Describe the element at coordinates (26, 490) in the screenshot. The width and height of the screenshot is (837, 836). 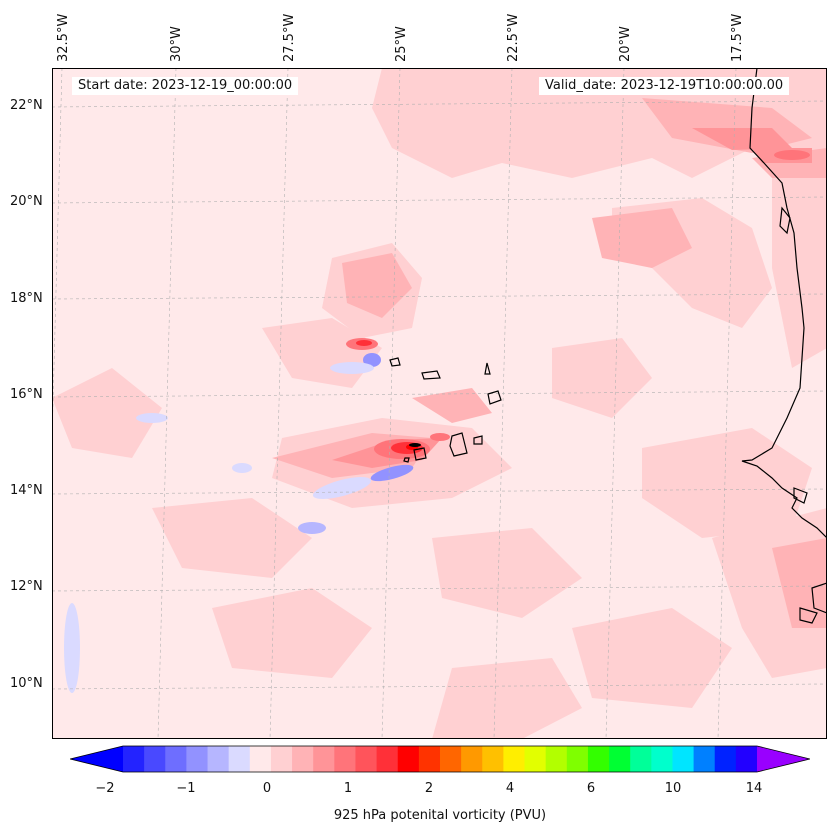
I see `lat-label-14: 14°N` at that location.